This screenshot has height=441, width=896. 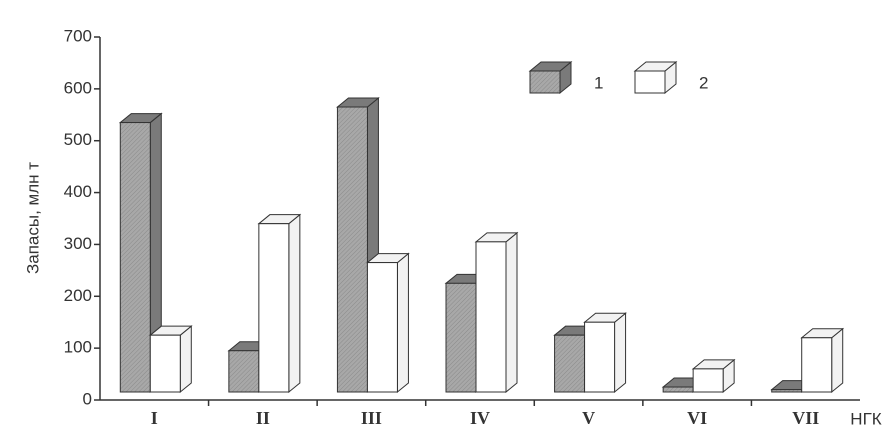 I want to click on y-tick-label: 700, so click(x=78, y=35).